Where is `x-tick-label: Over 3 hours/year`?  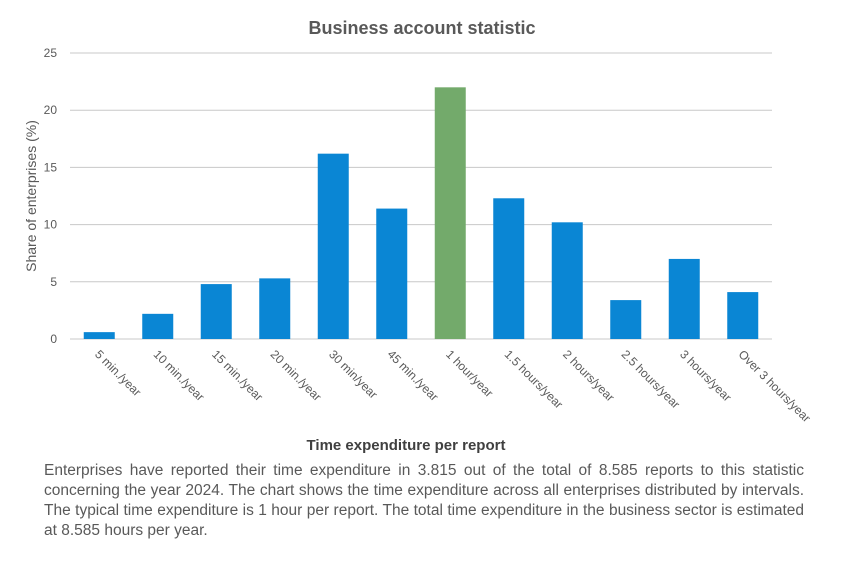
x-tick-label: Over 3 hours/year is located at coordinates (775, 386).